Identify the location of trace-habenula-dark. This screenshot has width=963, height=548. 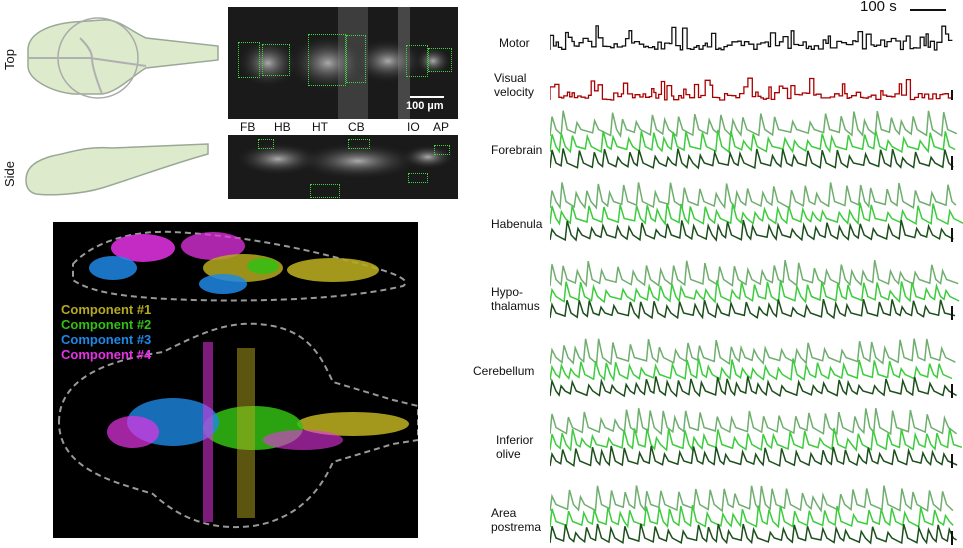
(752, 230).